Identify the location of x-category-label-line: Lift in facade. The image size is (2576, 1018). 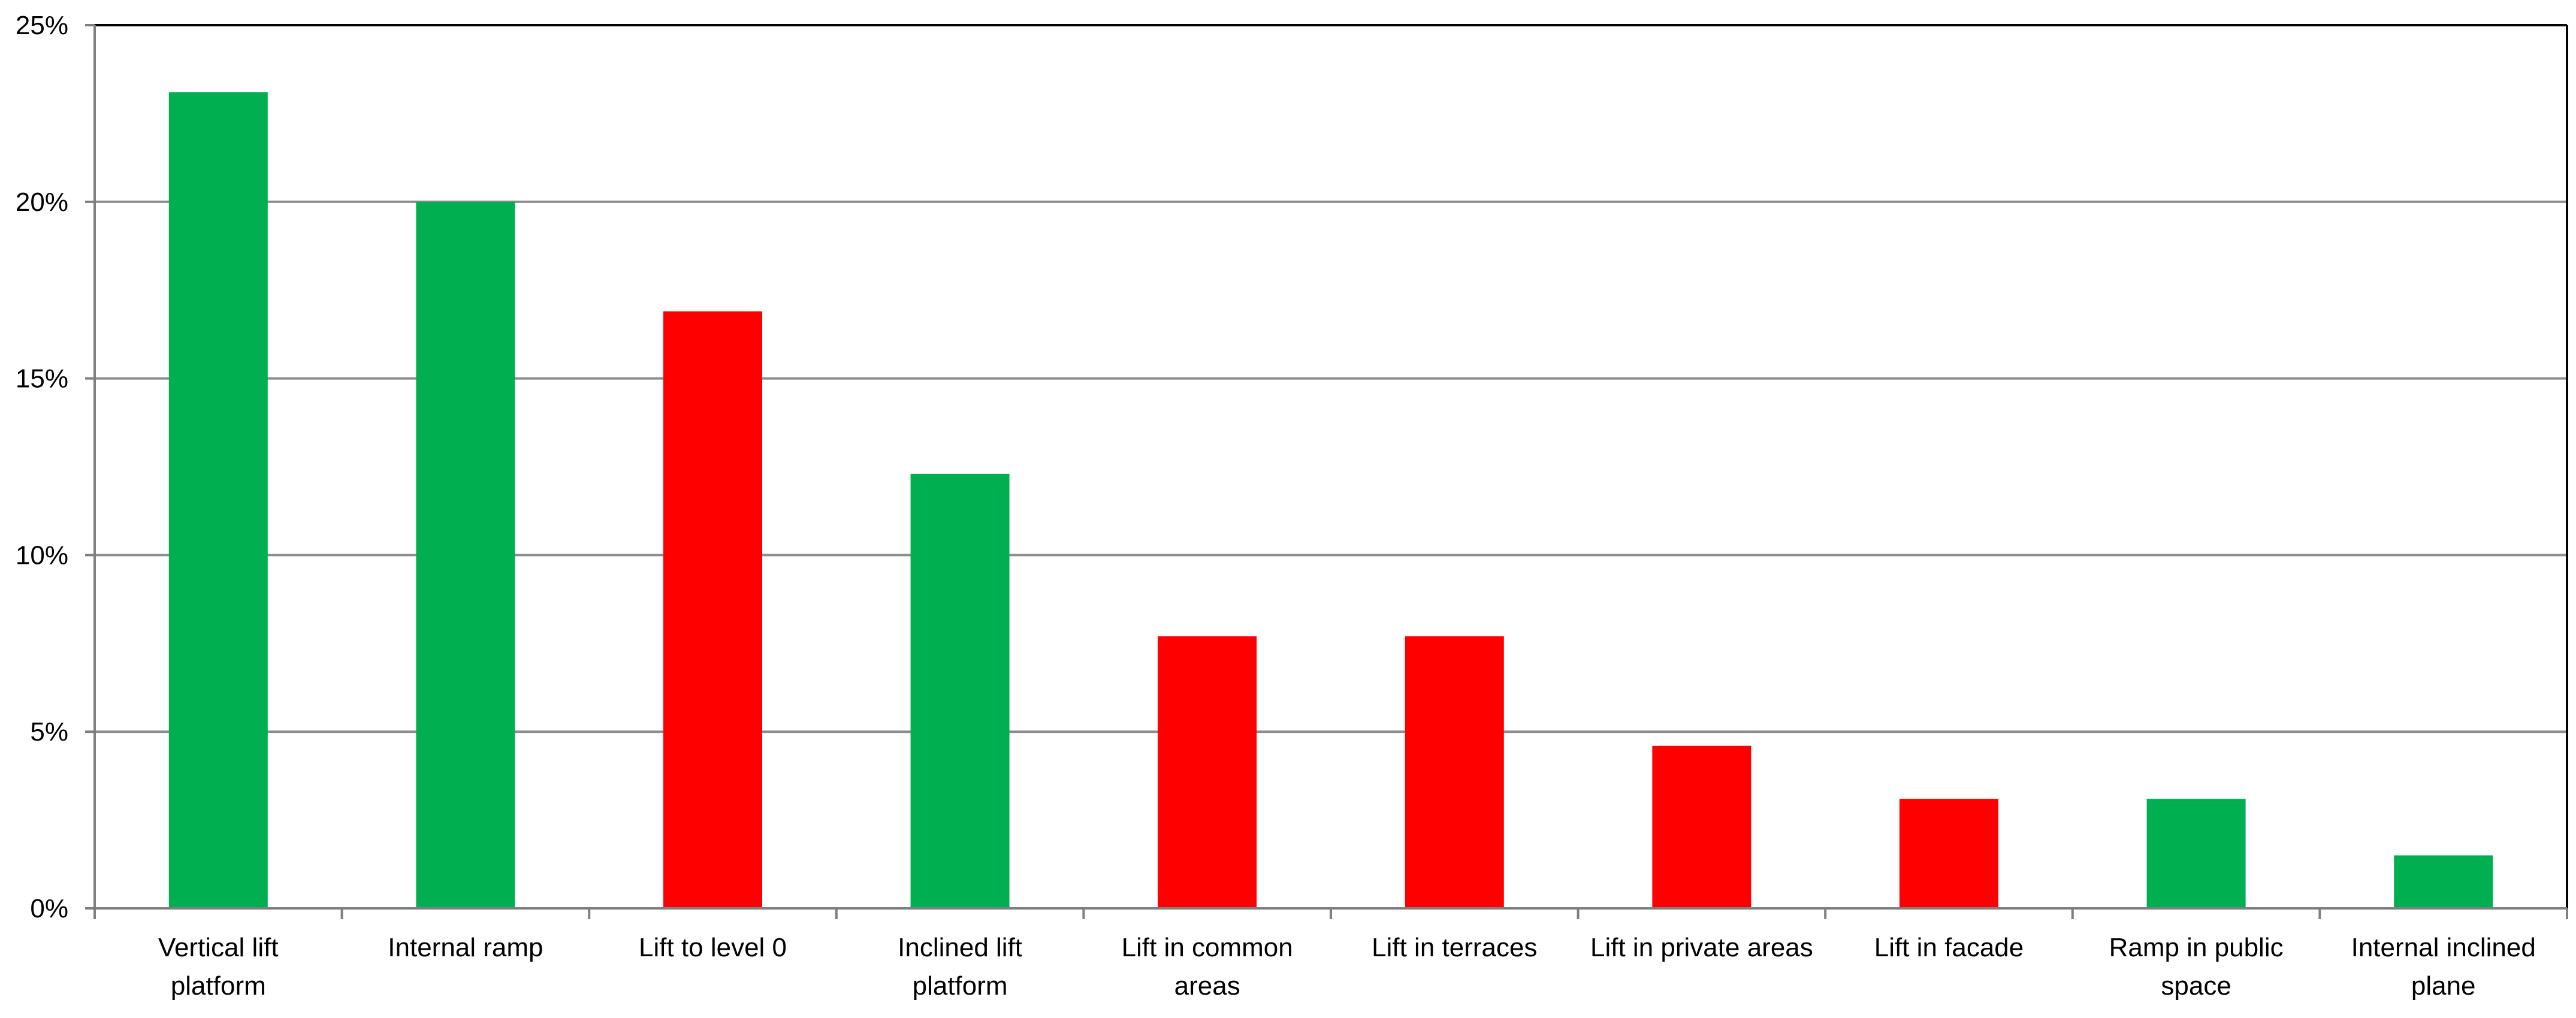
(1949, 947).